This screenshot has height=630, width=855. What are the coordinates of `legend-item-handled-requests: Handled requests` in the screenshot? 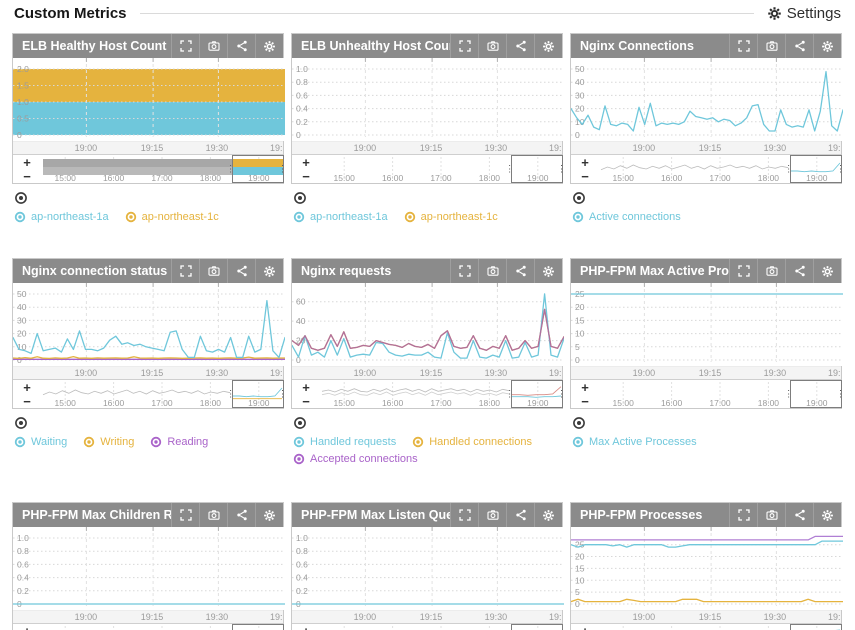 It's located at (344, 442).